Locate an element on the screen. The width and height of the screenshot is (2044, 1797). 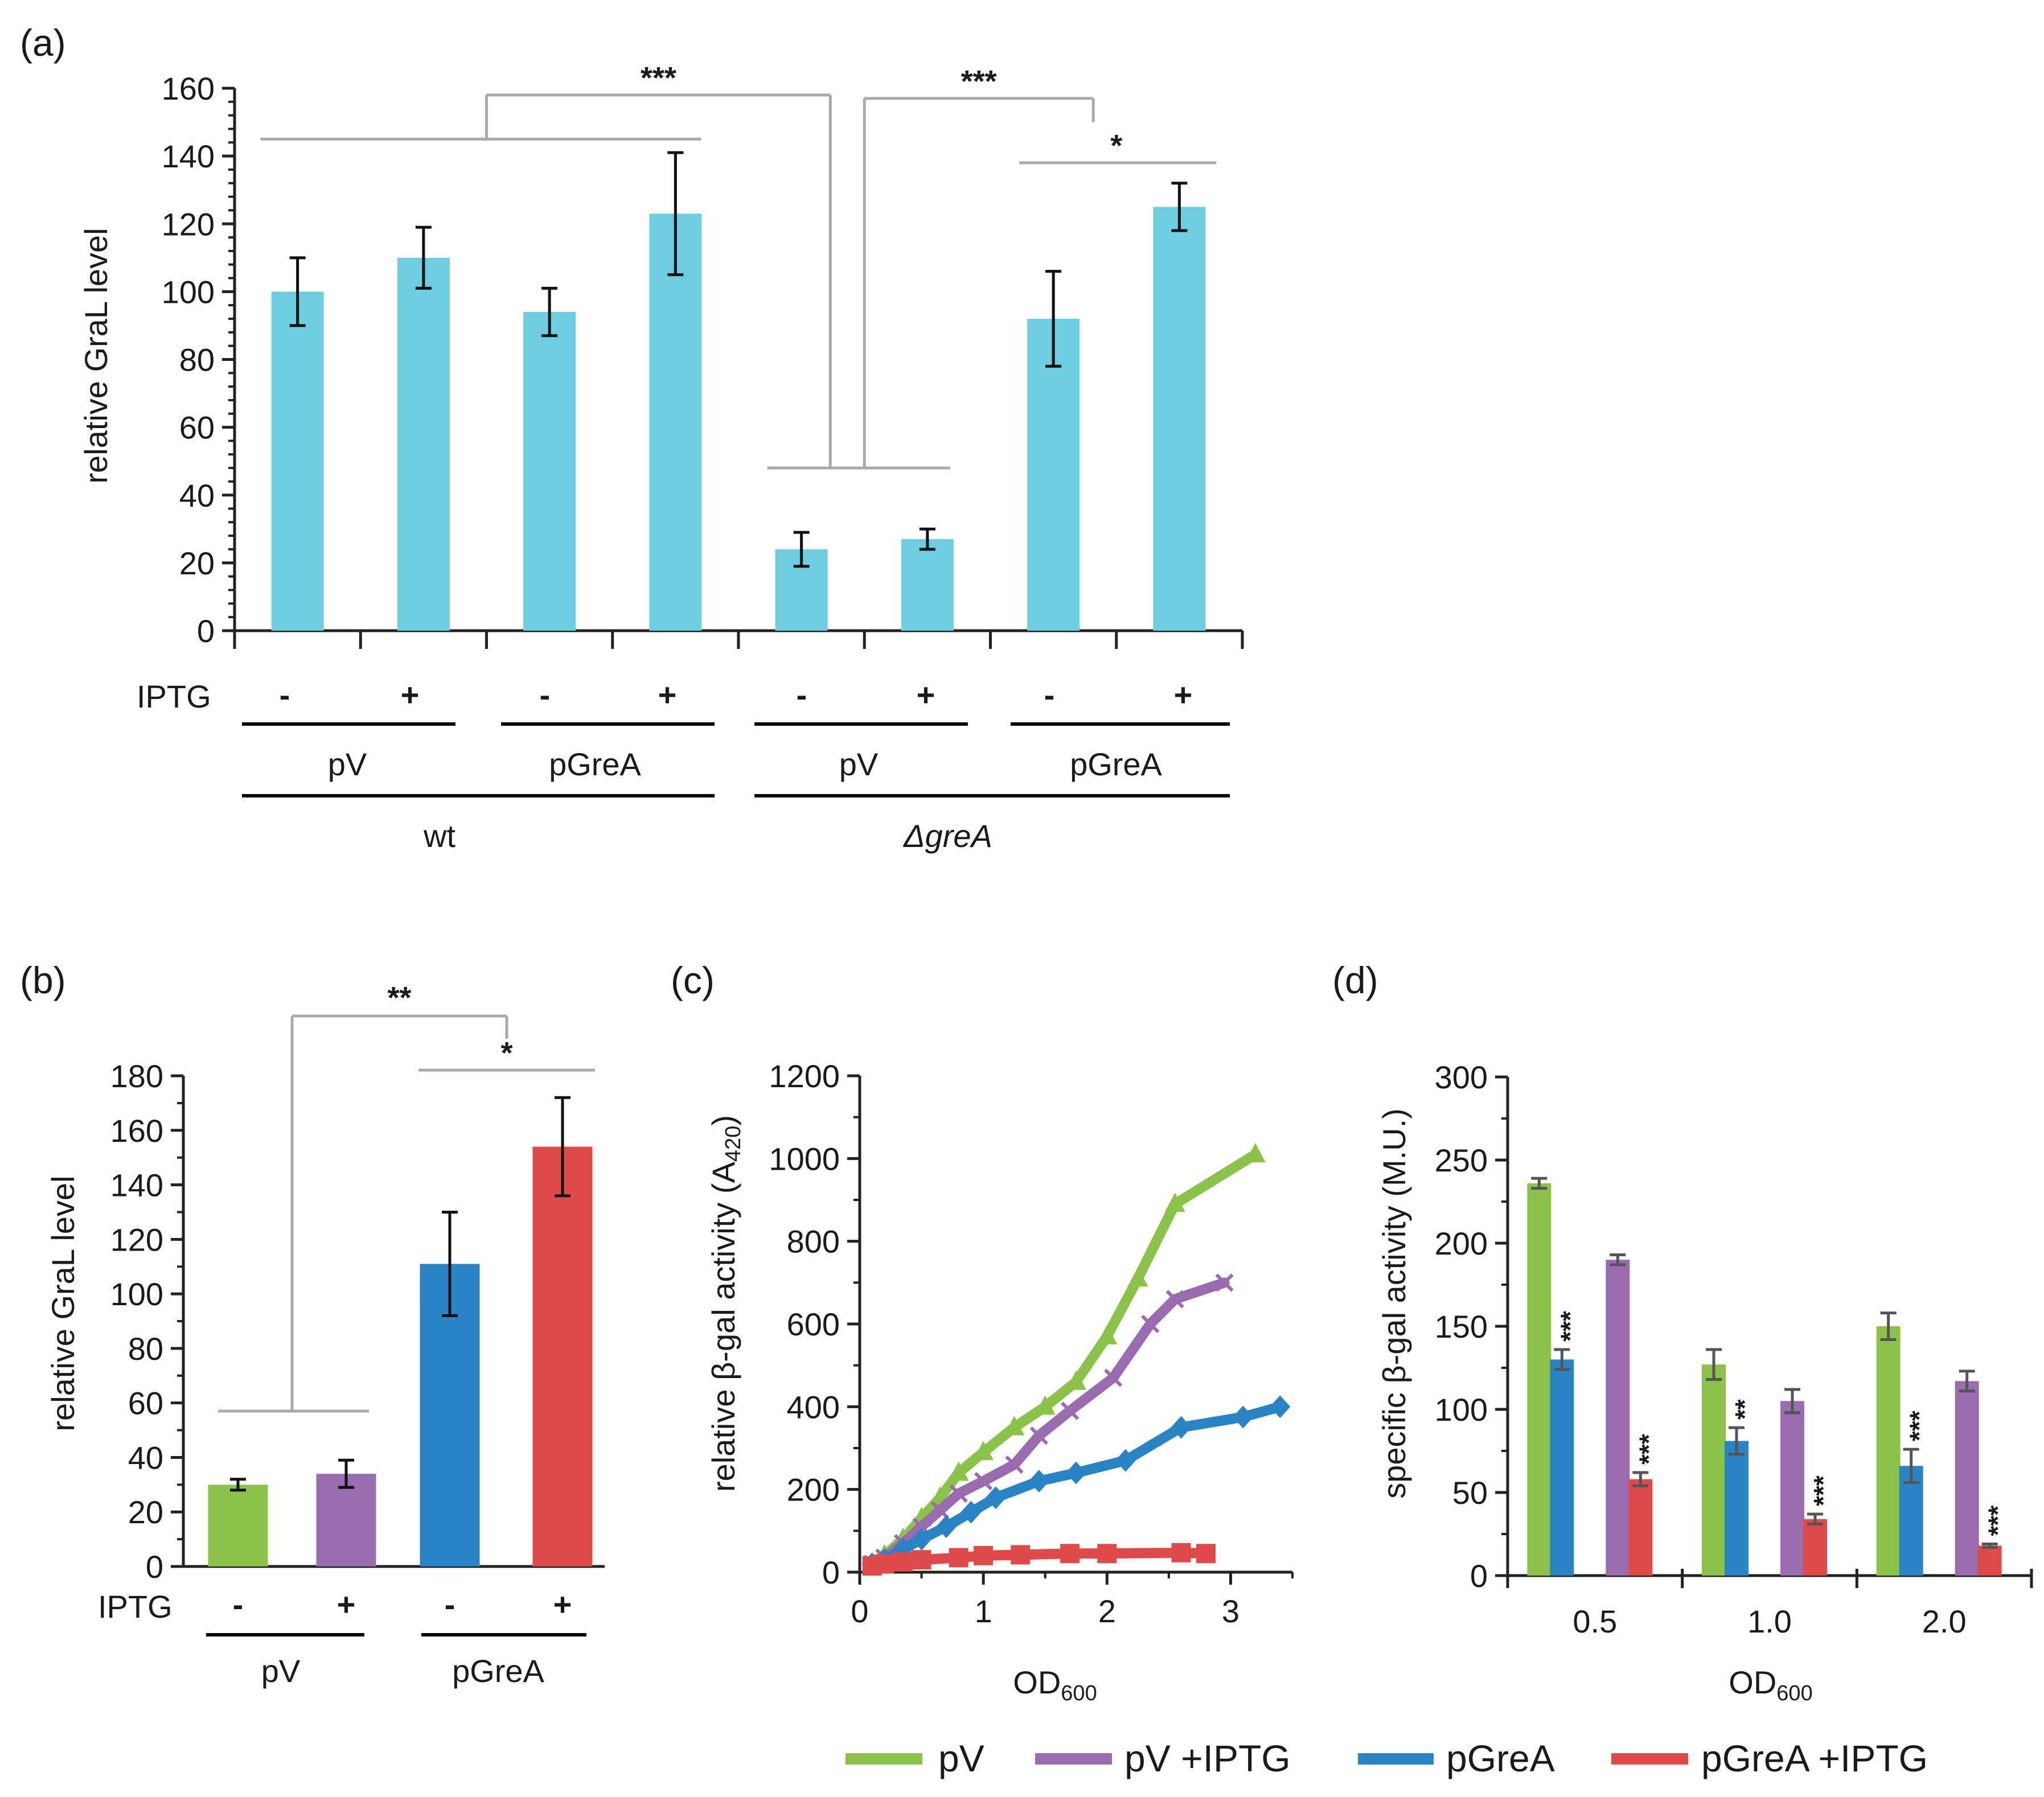
panel-b-y-tick-label: 160 is located at coordinates (136, 1131).